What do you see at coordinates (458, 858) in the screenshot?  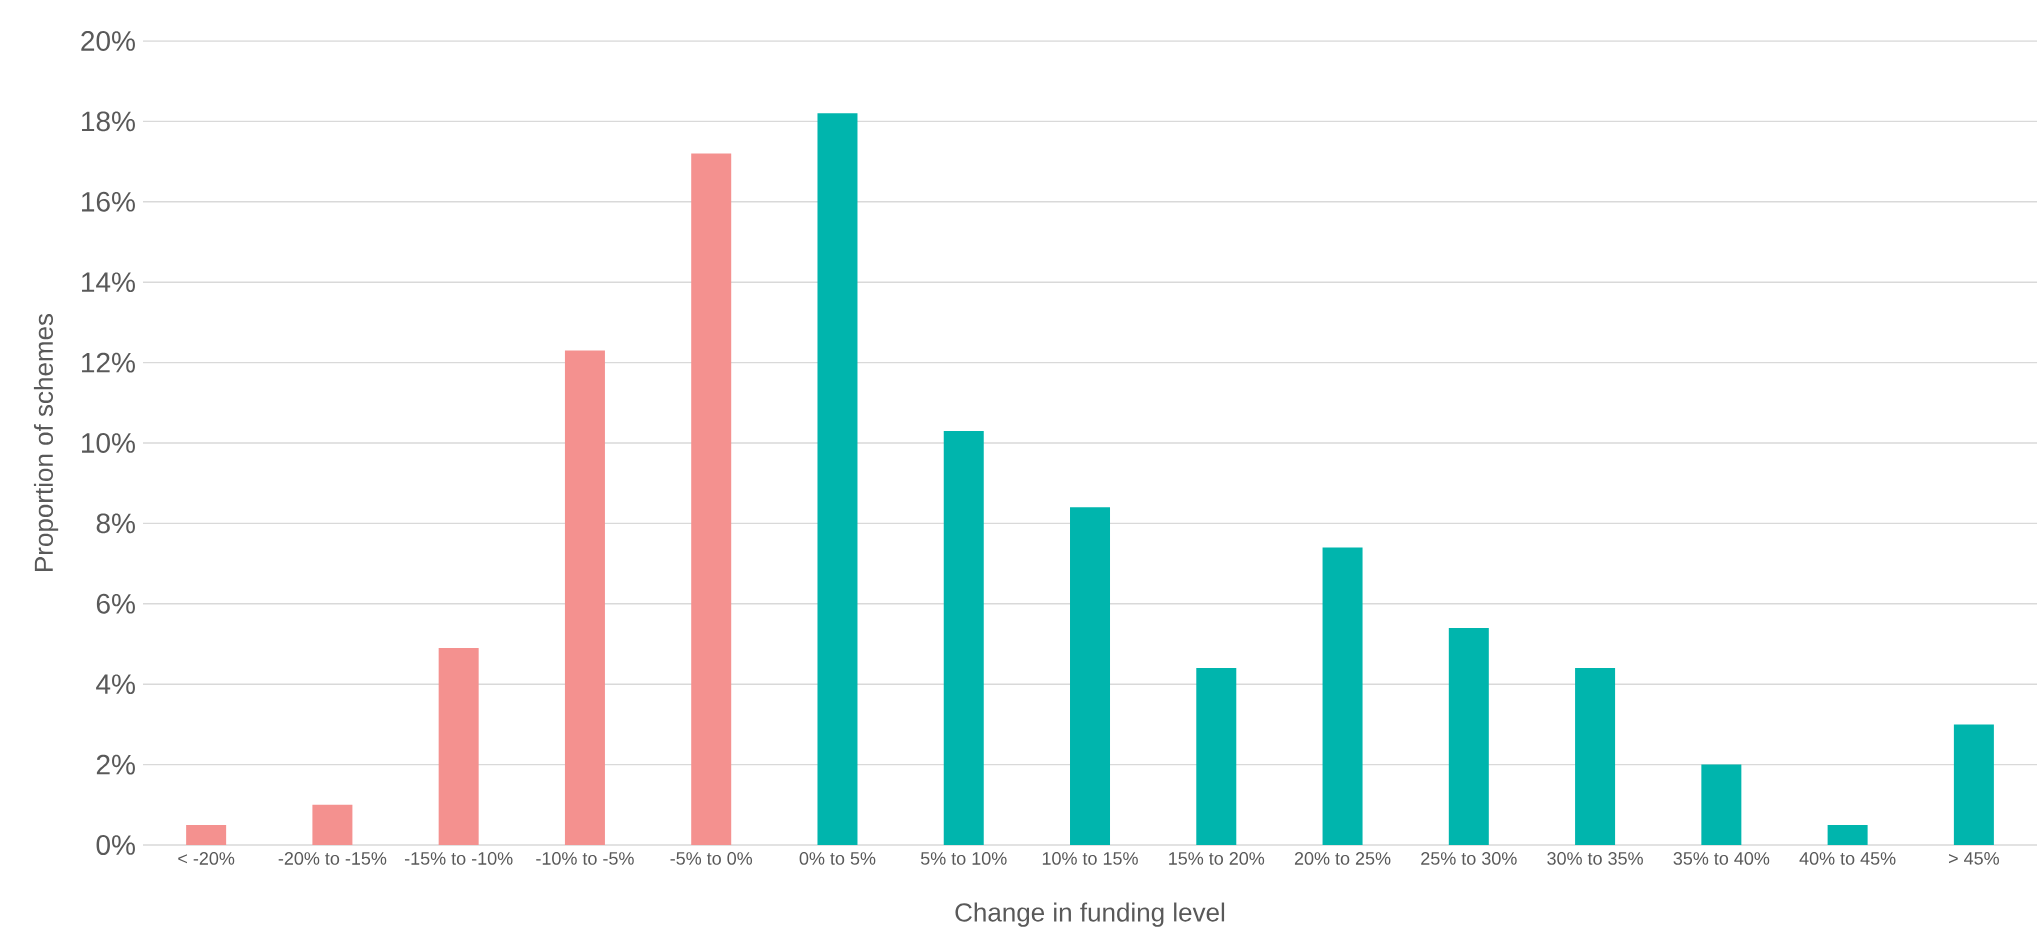 I see `x-tick-label: -15% to -10%` at bounding box center [458, 858].